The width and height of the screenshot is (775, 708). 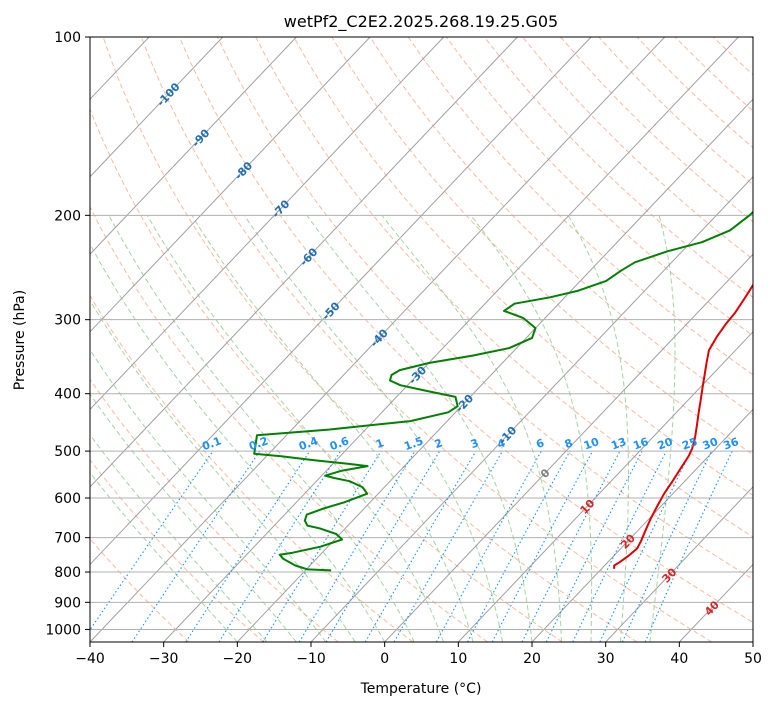 What do you see at coordinates (211, 443) in the screenshot?
I see `mixing-ratio-label: 0.1` at bounding box center [211, 443].